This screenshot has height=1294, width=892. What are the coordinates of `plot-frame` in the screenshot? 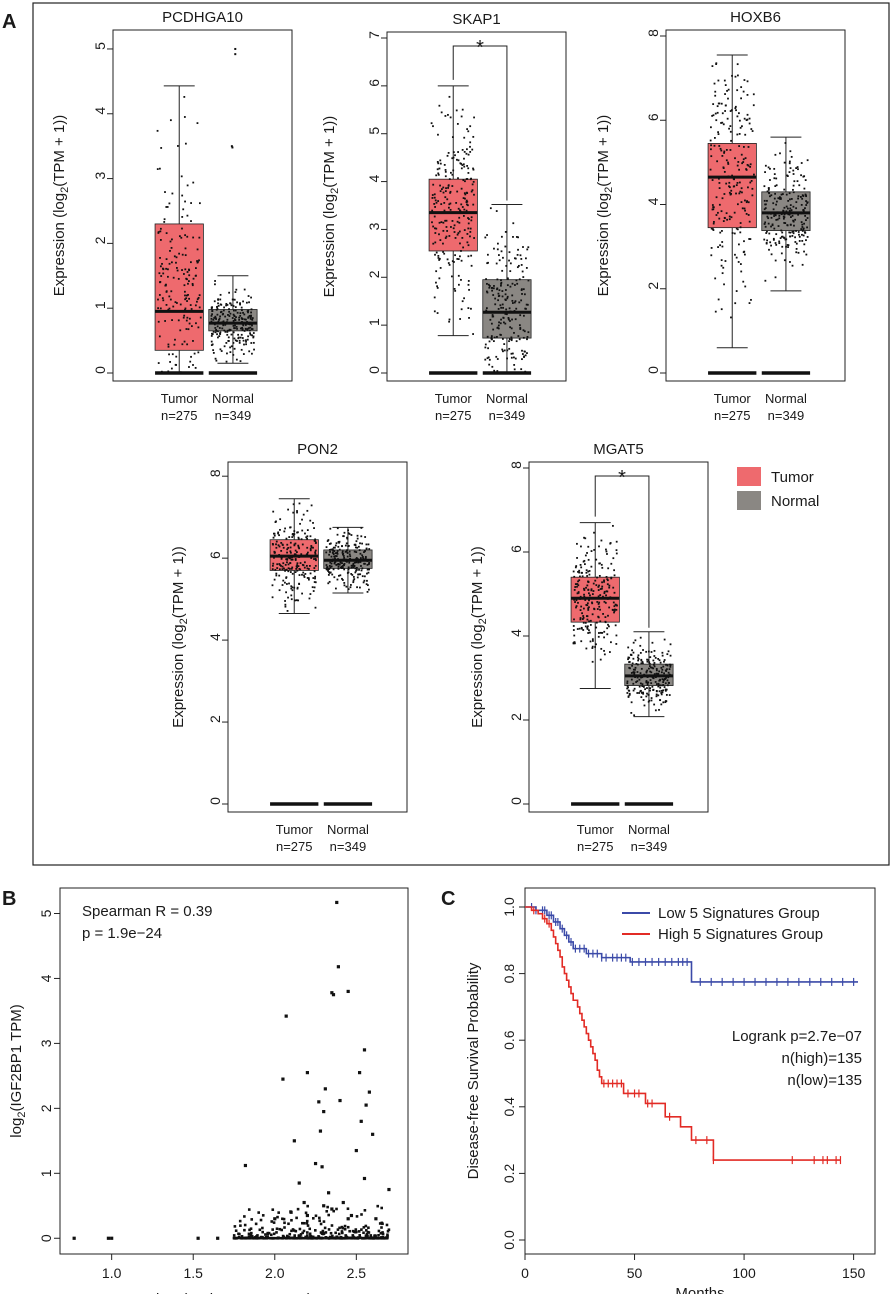 It's located at (234, 1071).